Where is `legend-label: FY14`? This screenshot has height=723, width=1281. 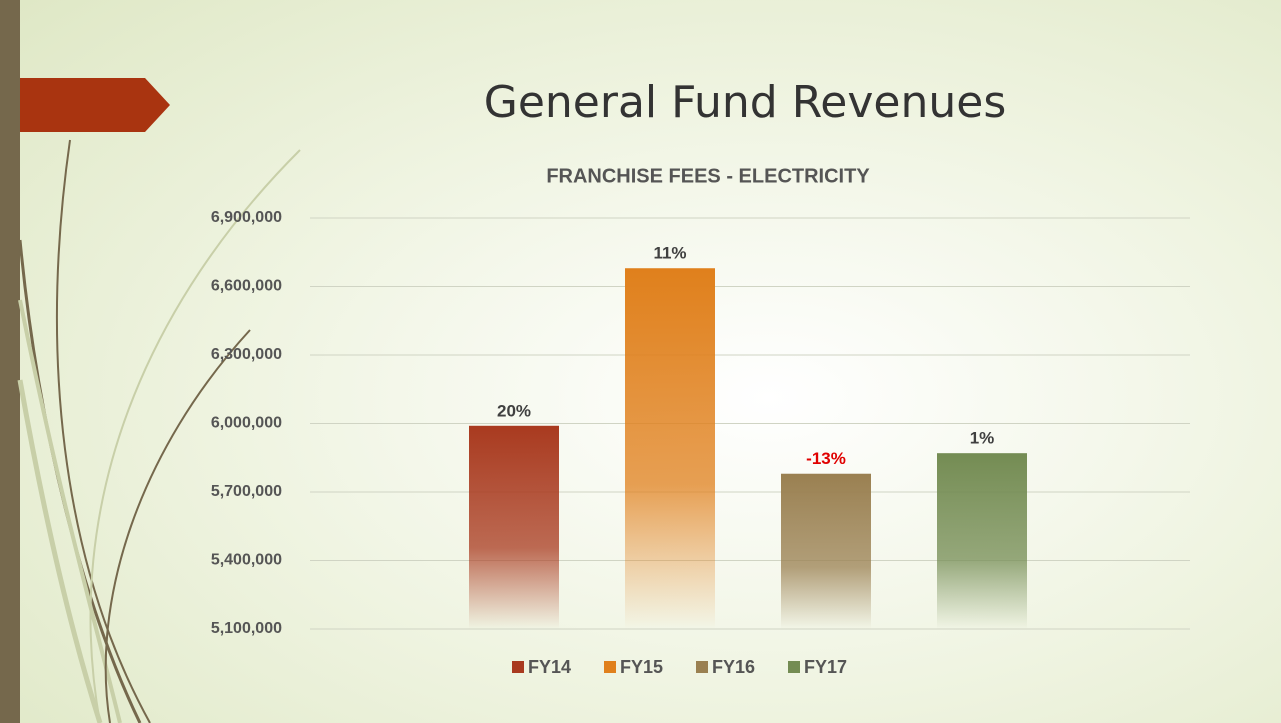
legend-label: FY14 is located at coordinates (549, 667).